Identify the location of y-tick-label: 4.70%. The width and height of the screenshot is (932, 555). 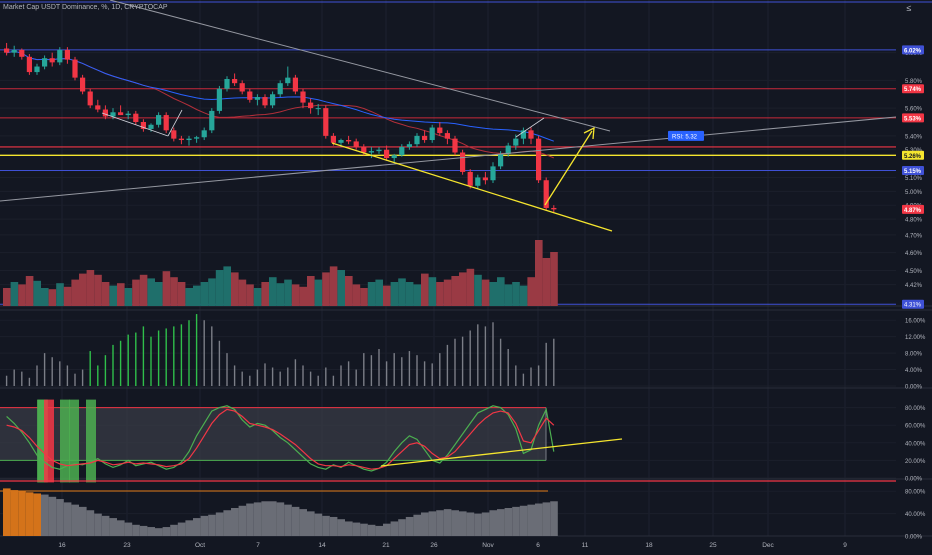
(914, 236).